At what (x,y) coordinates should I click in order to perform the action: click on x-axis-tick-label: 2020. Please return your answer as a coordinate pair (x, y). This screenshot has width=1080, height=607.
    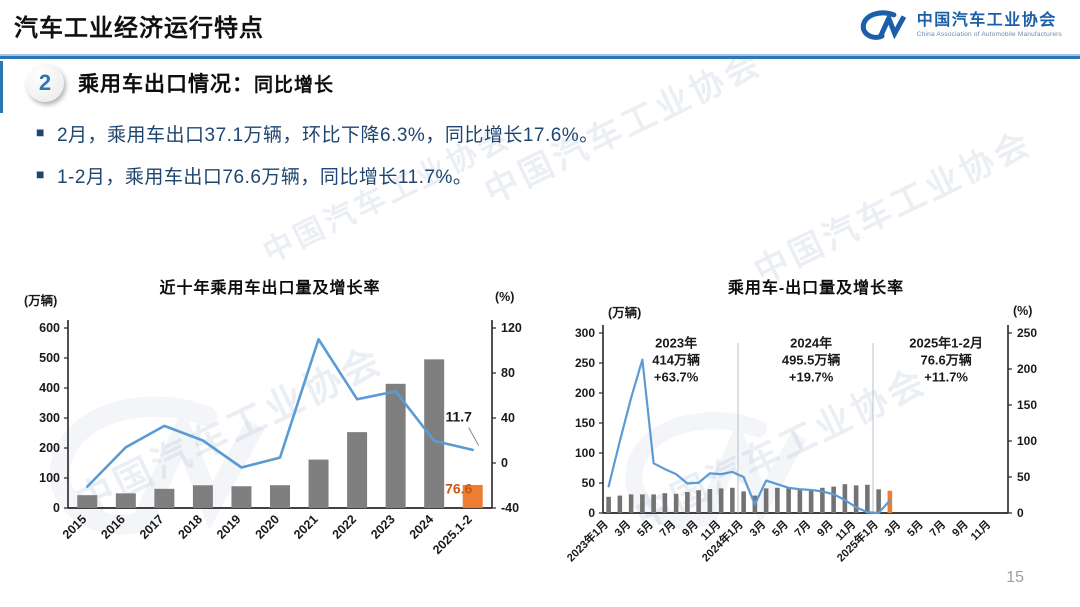
    Looking at the image, I should click on (268, 527).